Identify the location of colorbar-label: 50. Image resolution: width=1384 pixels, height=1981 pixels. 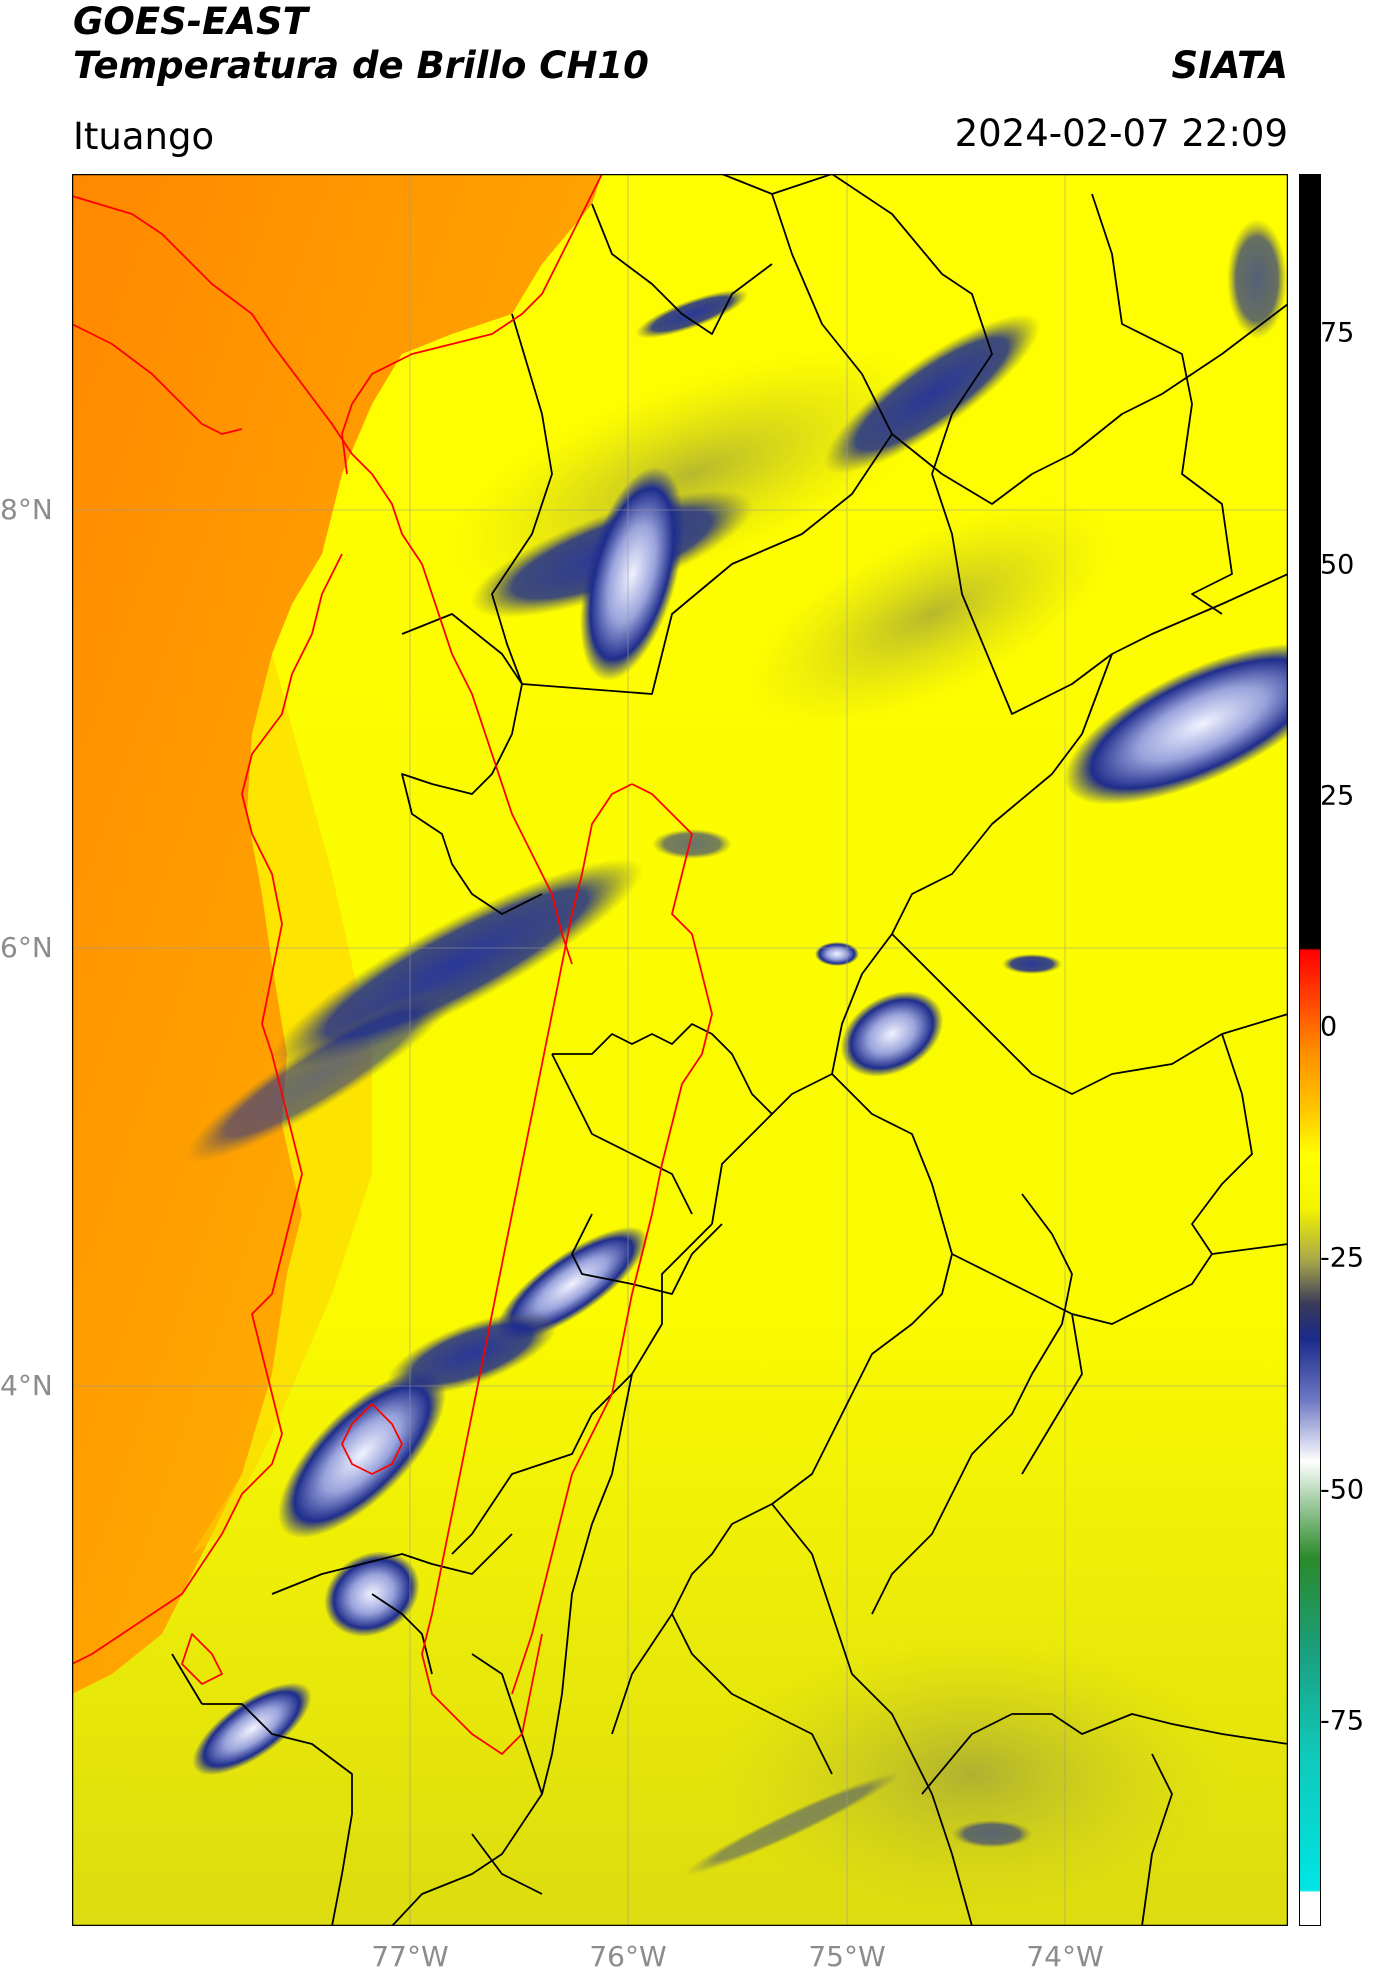
(1337, 565).